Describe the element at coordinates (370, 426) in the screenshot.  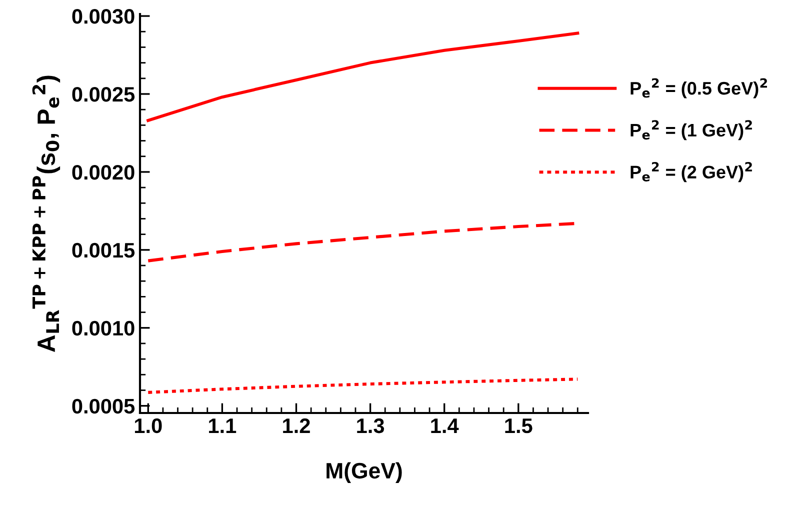
I see `x-tick-label: 1.3` at that location.